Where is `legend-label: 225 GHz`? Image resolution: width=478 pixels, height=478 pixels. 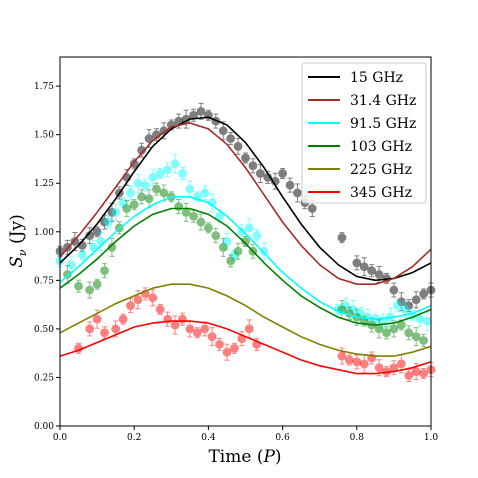 legend-label: 225 GHz is located at coordinates (381, 170).